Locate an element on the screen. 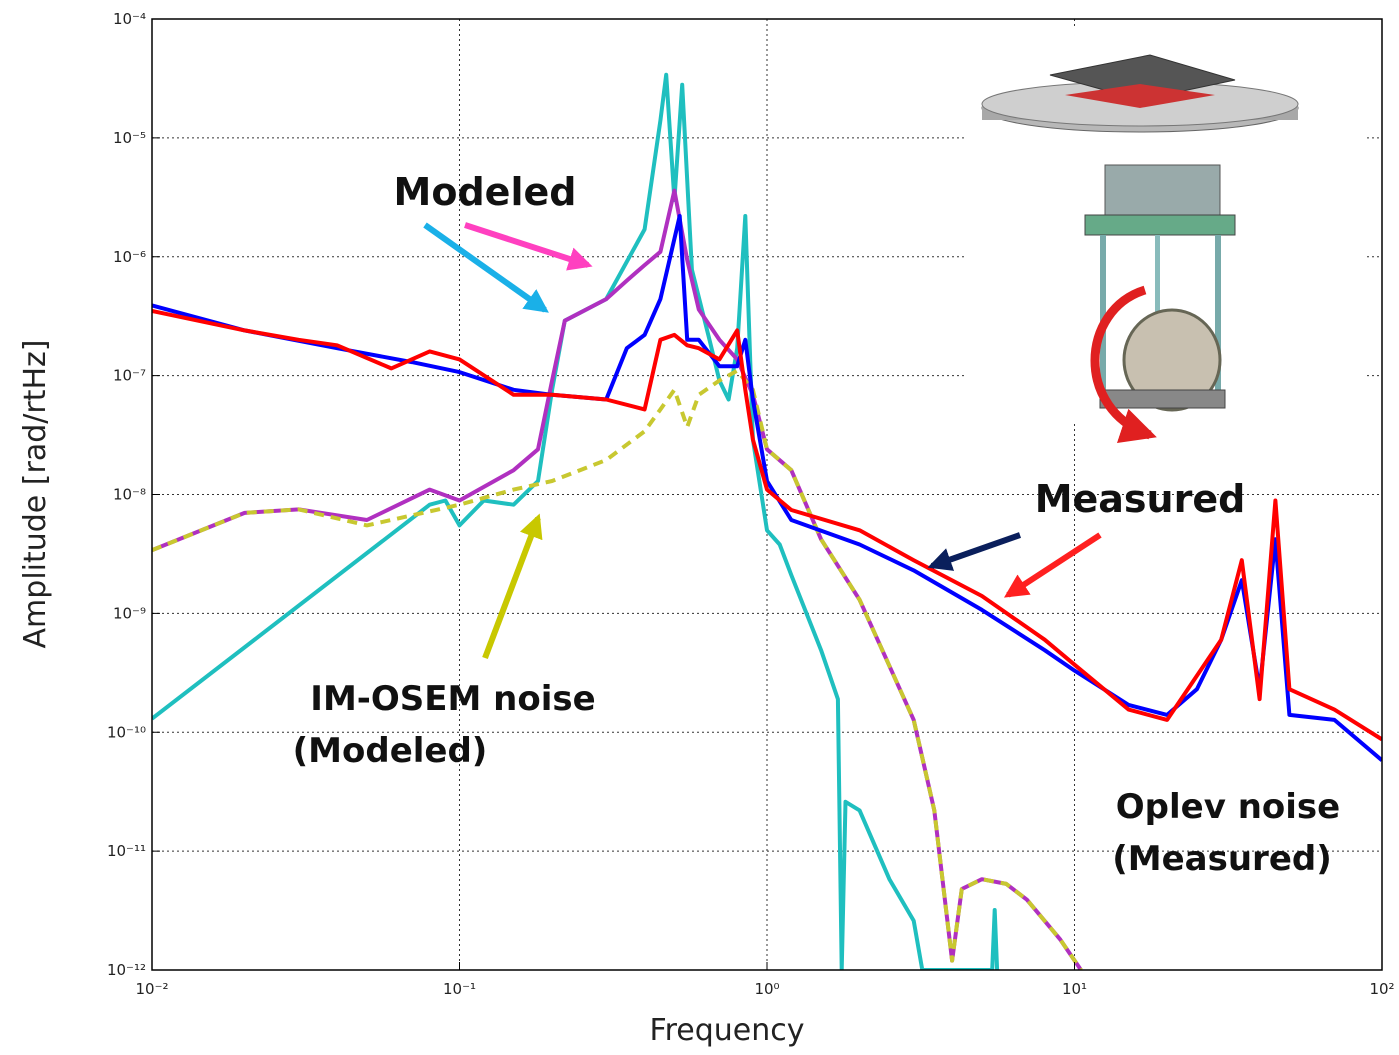 The height and width of the screenshot is (1055, 1399). y-tick-label: 10⁻⁶ is located at coordinates (129, 257).